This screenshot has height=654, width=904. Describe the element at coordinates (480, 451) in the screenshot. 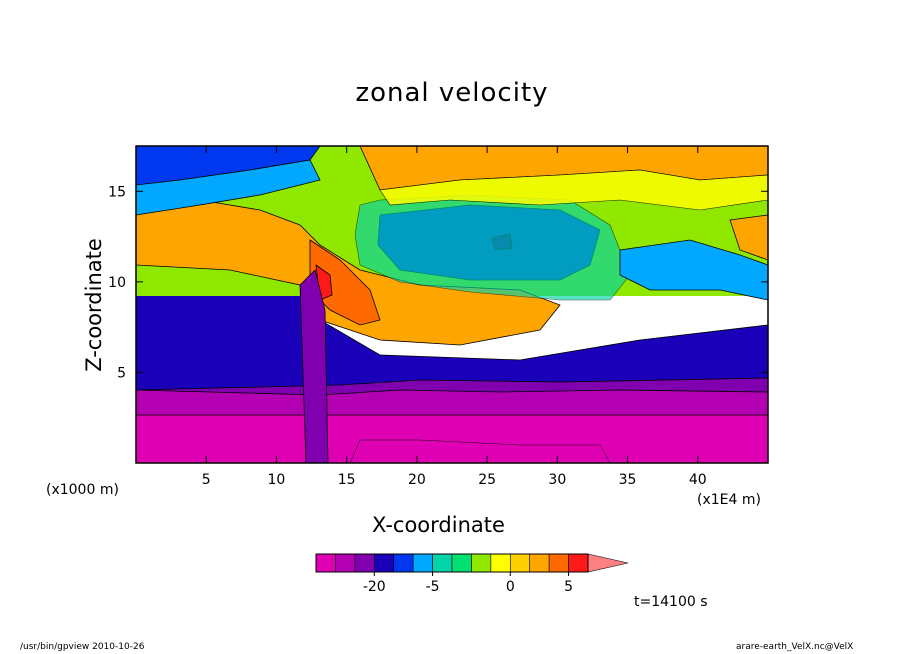

I see `bottom-magenta-blob` at that location.